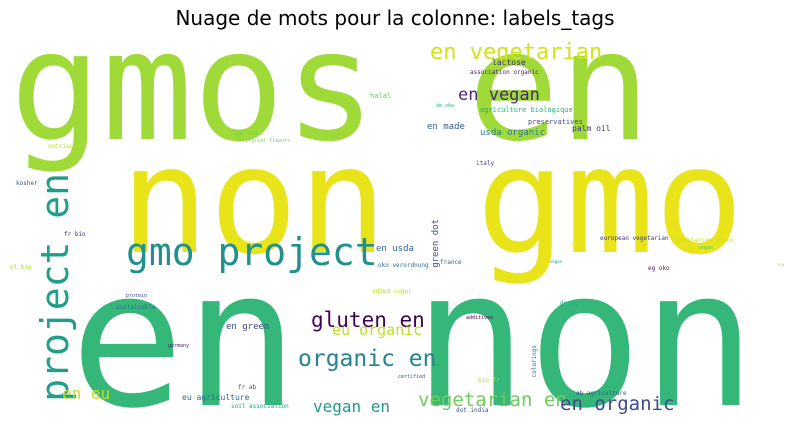  Describe the element at coordinates (492, 400) in the screenshot. I see `word: vegetarian en` at that location.